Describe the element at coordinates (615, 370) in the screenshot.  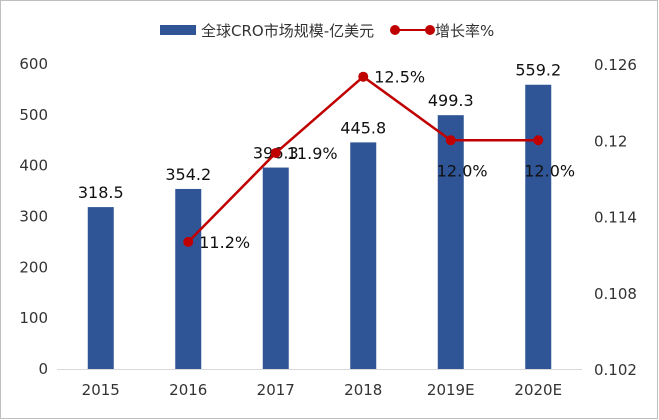
I see `y-right-tick-label: 0.102` at that location.